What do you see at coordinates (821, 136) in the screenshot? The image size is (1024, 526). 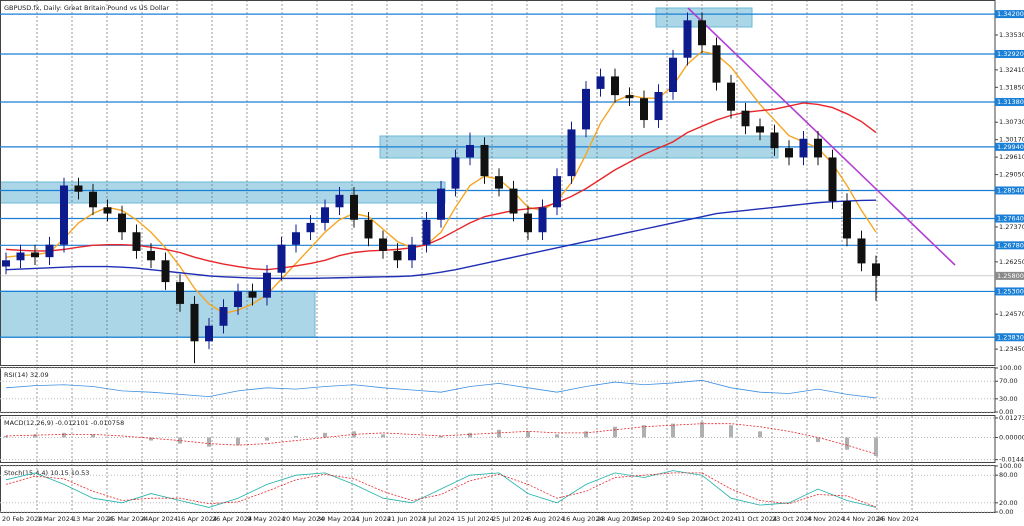 I see `trendline` at bounding box center [821, 136].